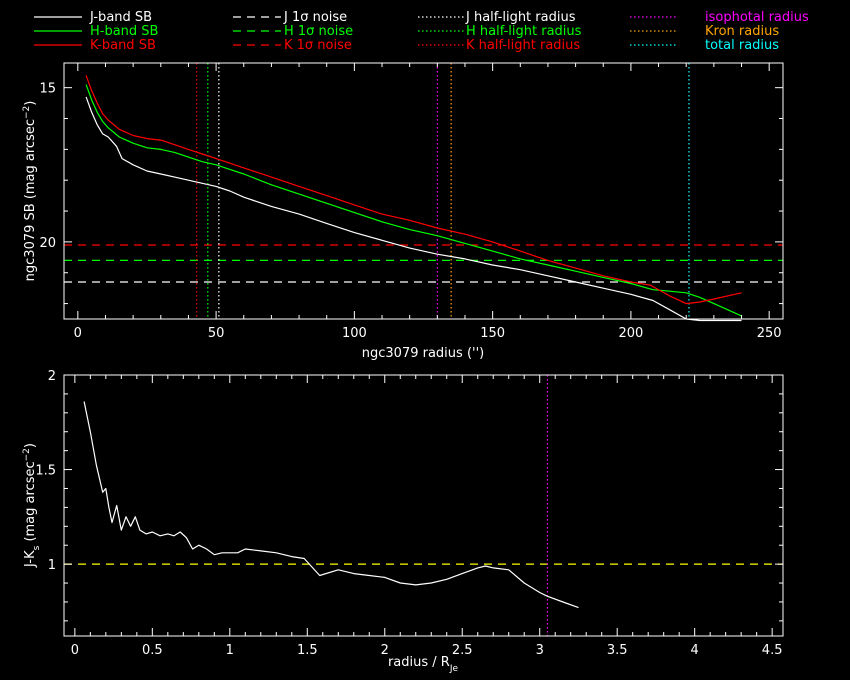 This screenshot has height=680, width=850. Describe the element at coordinates (45, 471) in the screenshot. I see `y-tick-label: 1.5` at that location.